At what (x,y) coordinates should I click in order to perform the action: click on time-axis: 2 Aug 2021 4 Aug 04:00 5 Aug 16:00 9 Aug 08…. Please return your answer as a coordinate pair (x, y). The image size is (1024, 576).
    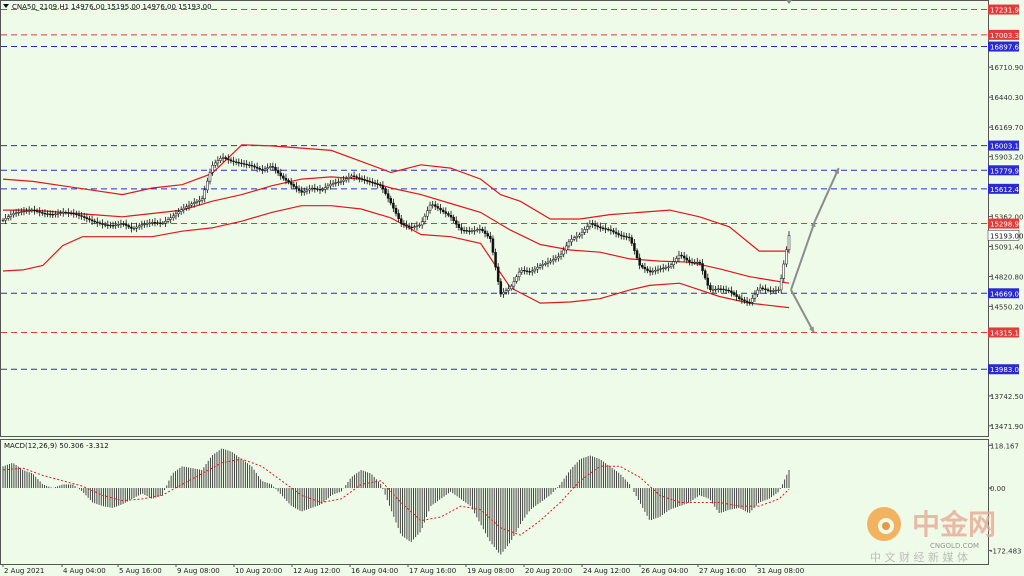
    Looking at the image, I should click on (403, 569).